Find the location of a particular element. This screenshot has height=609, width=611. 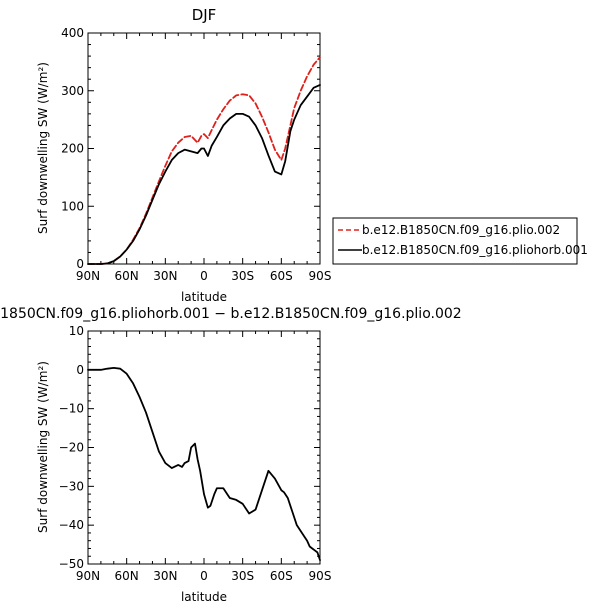

y-tick-label: −20 is located at coordinates (71, 448).